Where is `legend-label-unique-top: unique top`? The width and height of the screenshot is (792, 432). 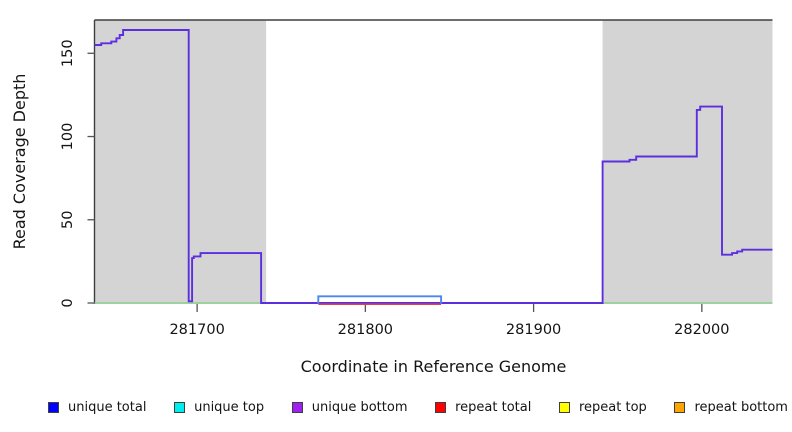
legend-label-unique-top: unique top is located at coordinates (229, 407).